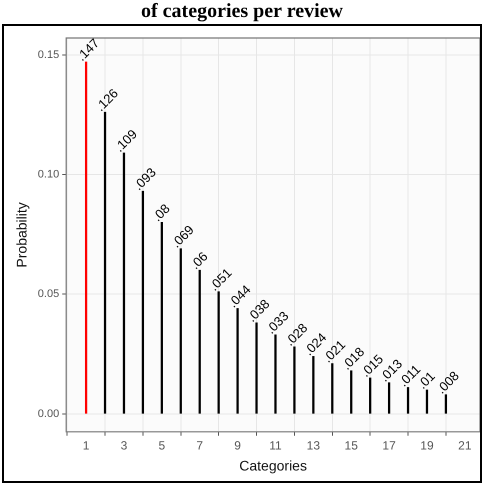 This screenshot has width=484, height=483. I want to click on x-axis-title: Categories, so click(273, 465).